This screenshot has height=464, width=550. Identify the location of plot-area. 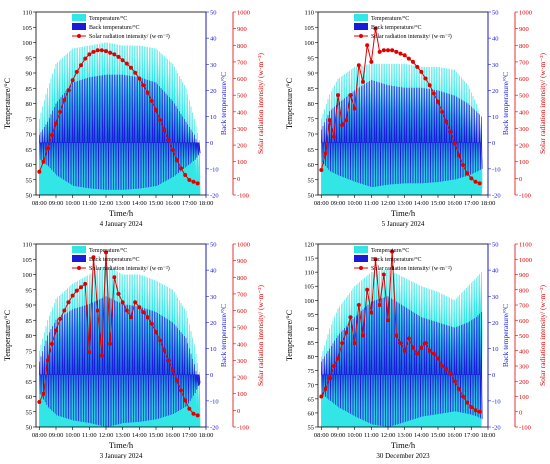
(401, 338).